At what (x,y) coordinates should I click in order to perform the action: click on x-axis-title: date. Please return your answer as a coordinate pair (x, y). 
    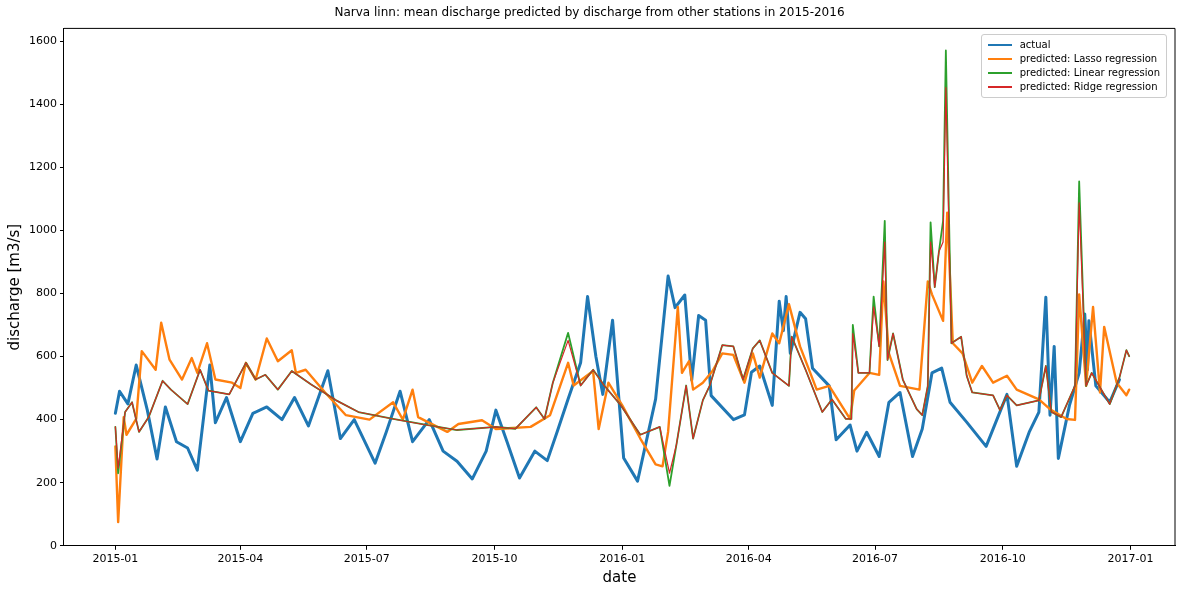
    Looking at the image, I should click on (619, 576).